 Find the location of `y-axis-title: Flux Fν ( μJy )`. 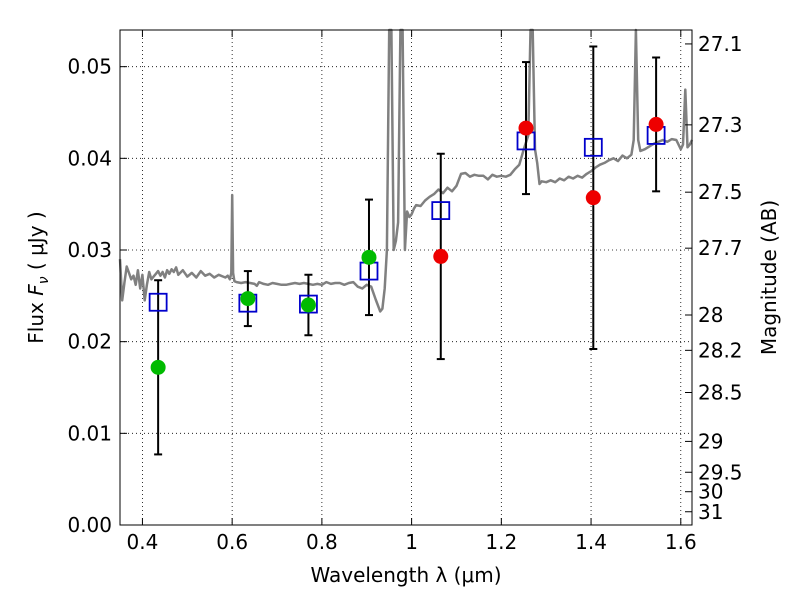

y-axis-title: Flux Fν ( μJy ) is located at coordinates (38, 277).